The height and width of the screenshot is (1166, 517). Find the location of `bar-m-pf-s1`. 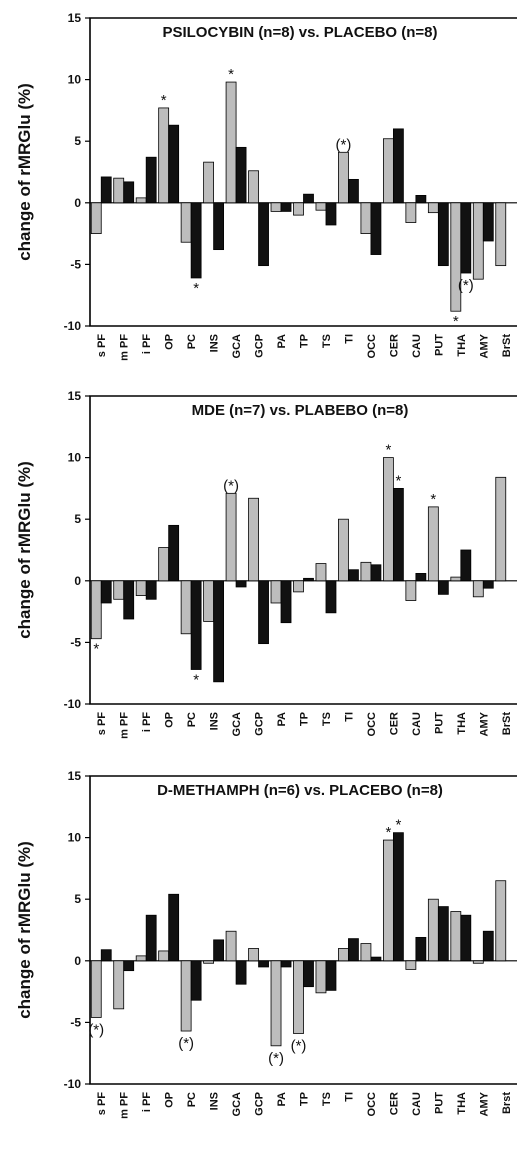

bar-m-pf-s1 is located at coordinates (119, 590).